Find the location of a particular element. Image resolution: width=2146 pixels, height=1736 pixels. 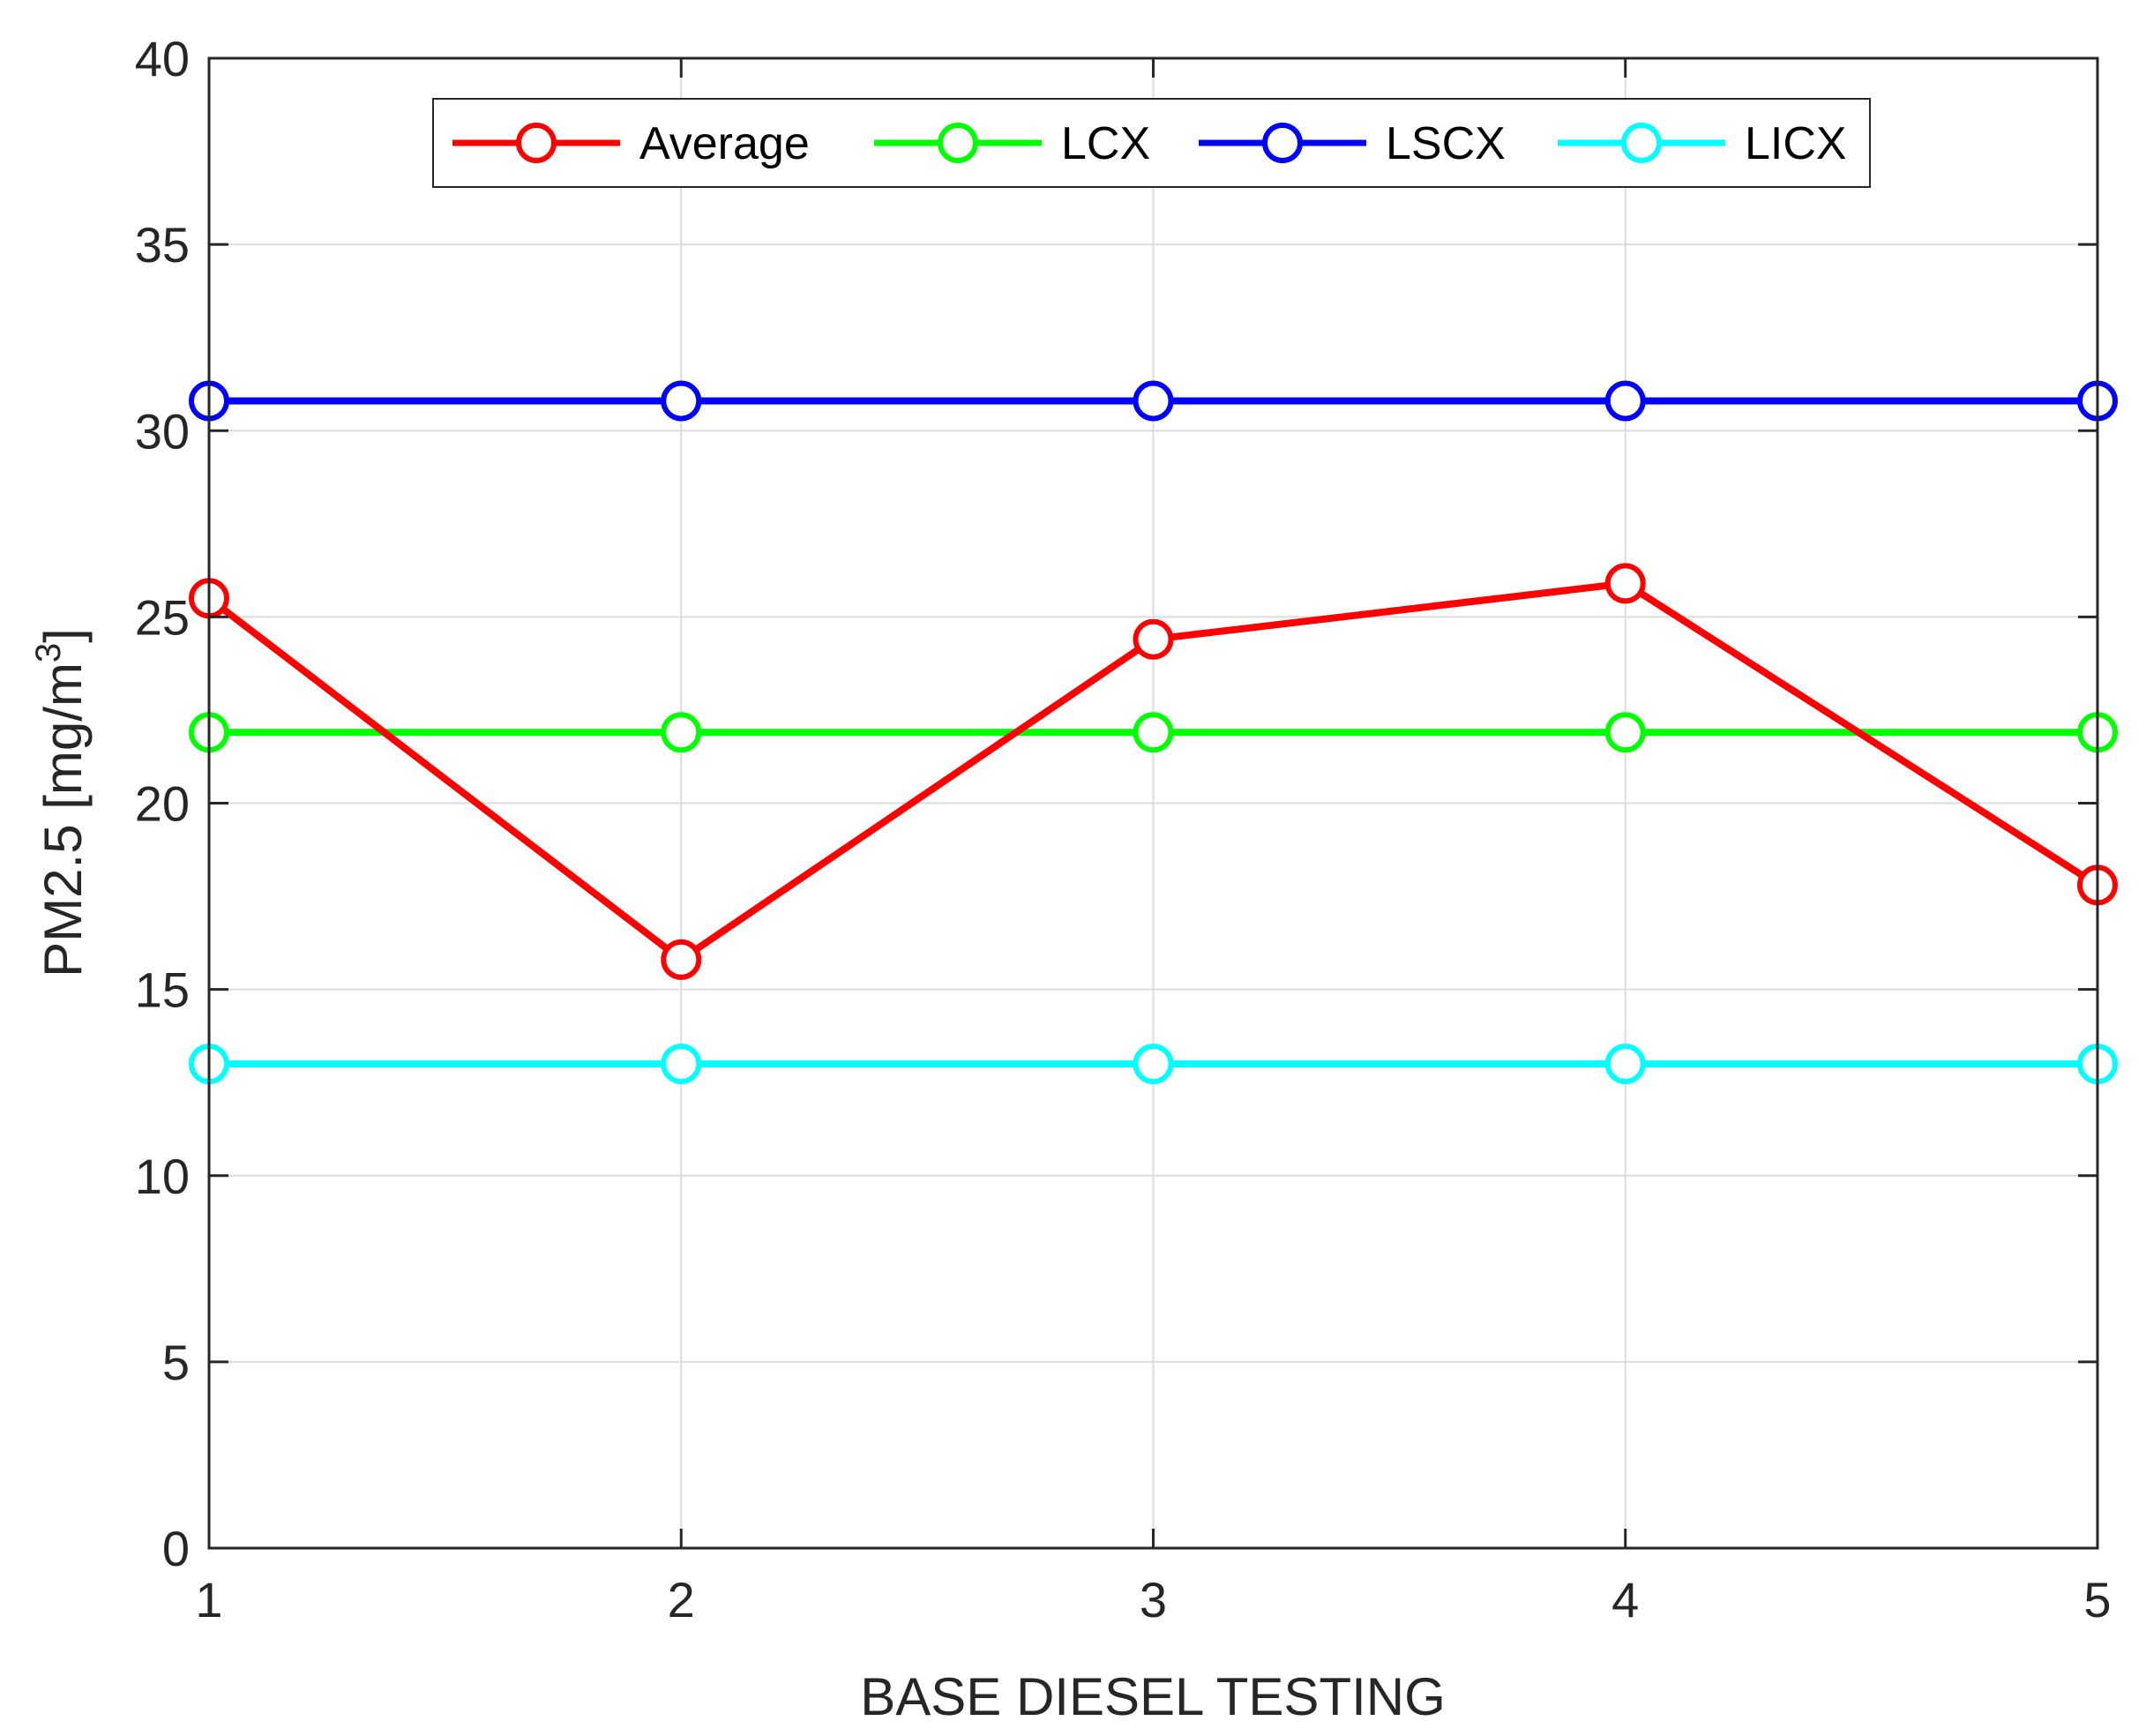

series-lscx is located at coordinates (1153, 401).